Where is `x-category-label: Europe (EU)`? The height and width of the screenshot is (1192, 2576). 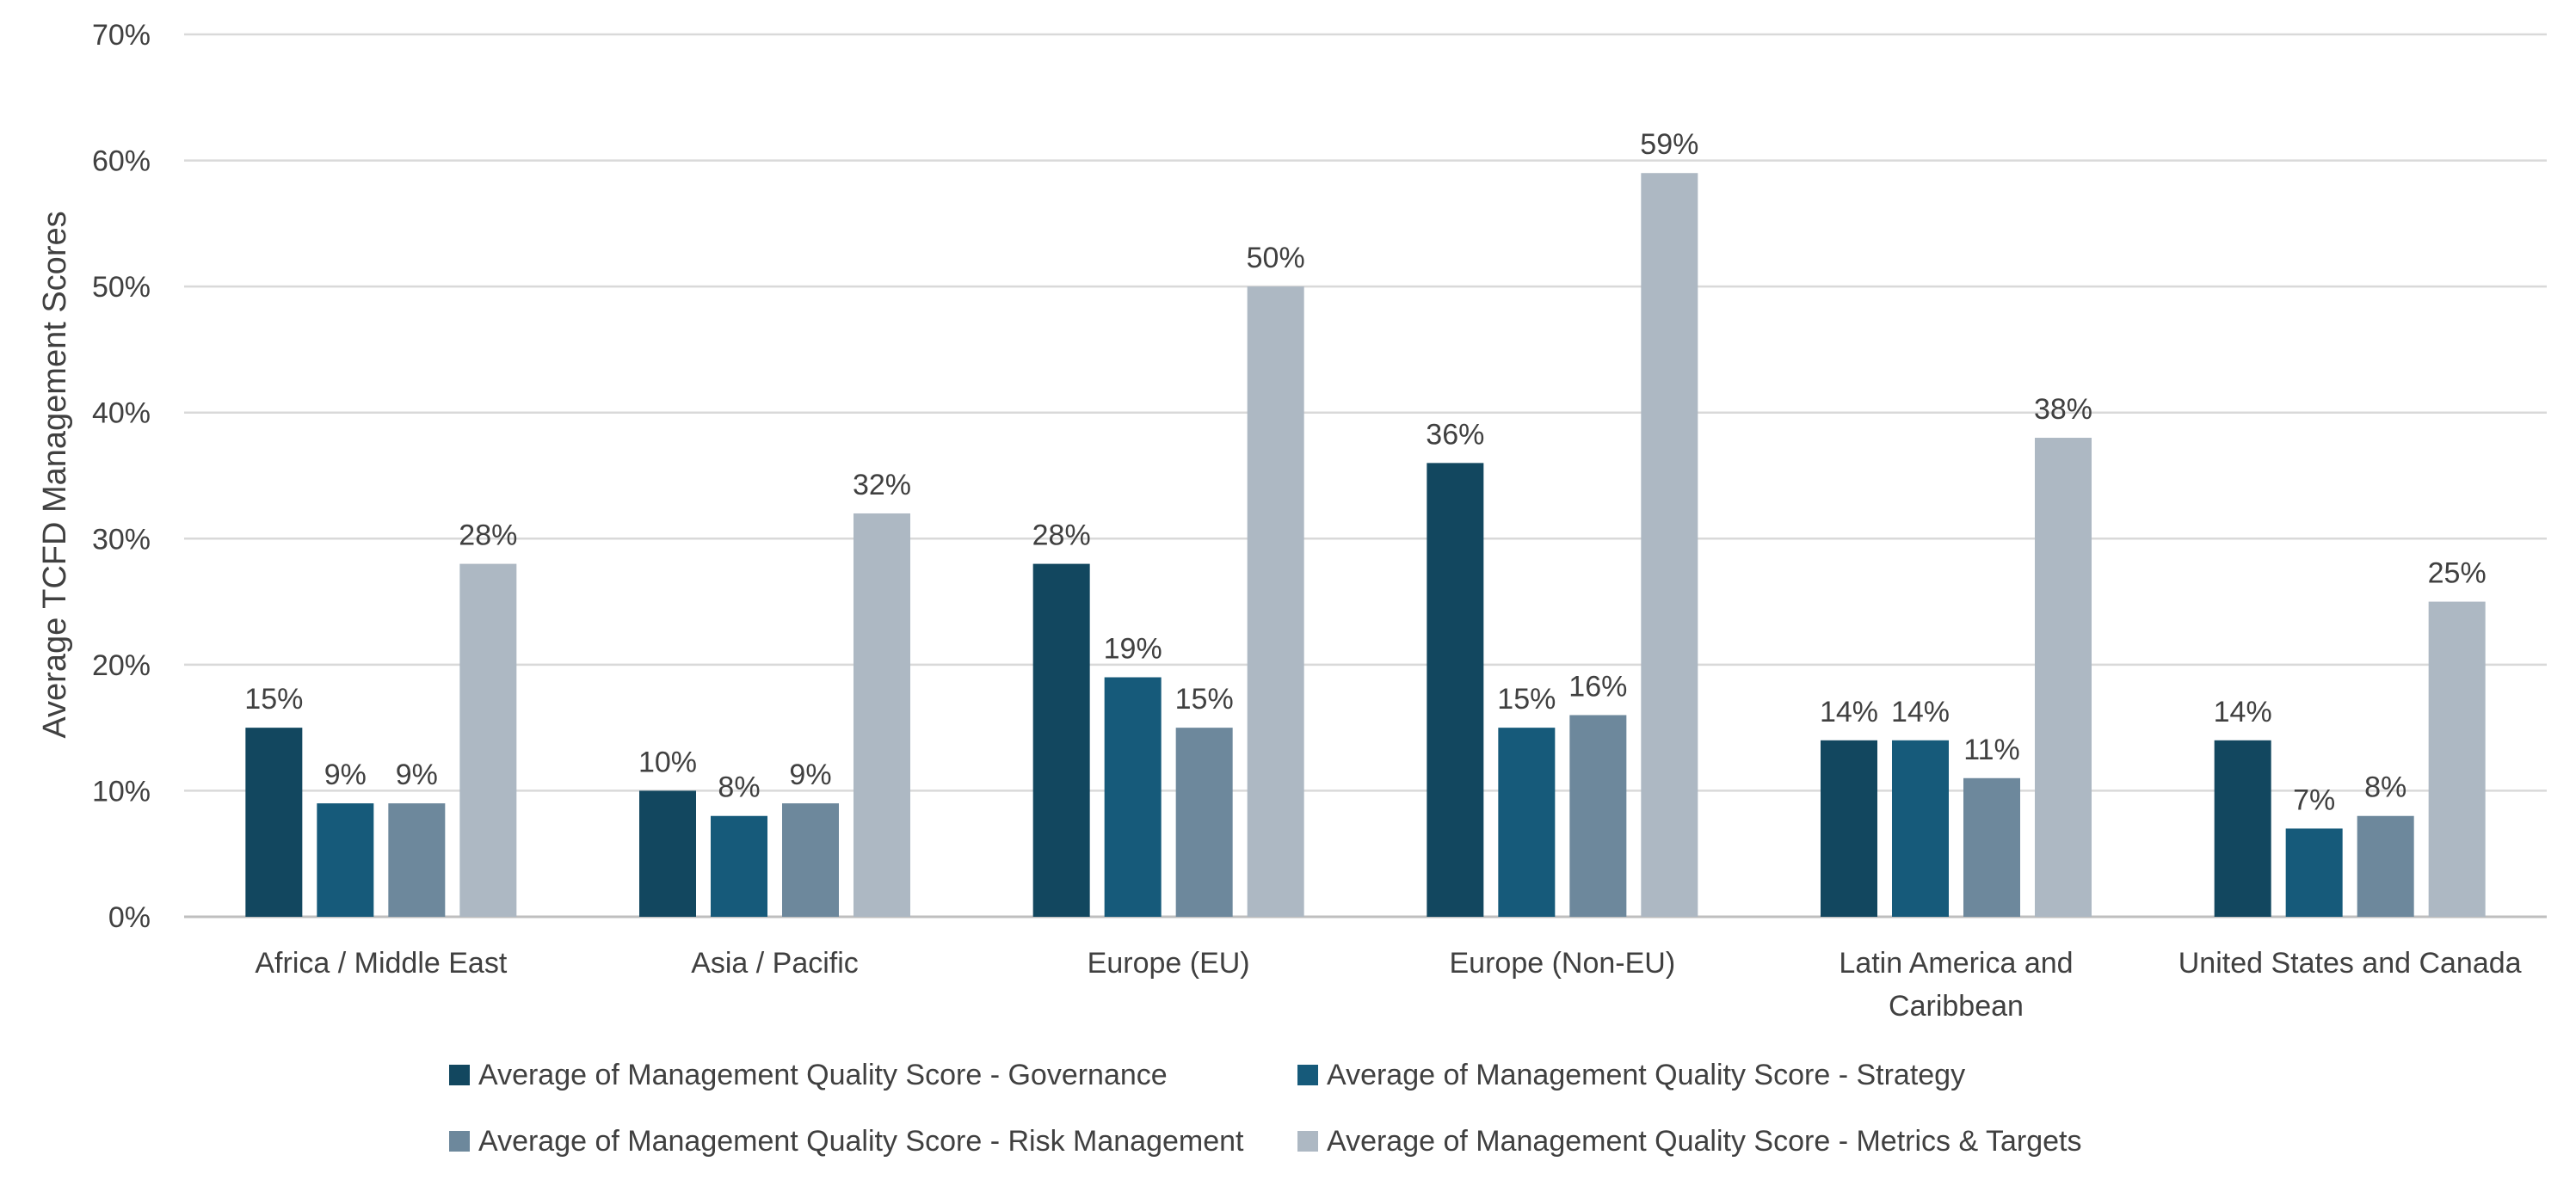
x-category-label: Europe (EU) is located at coordinates (1169, 963).